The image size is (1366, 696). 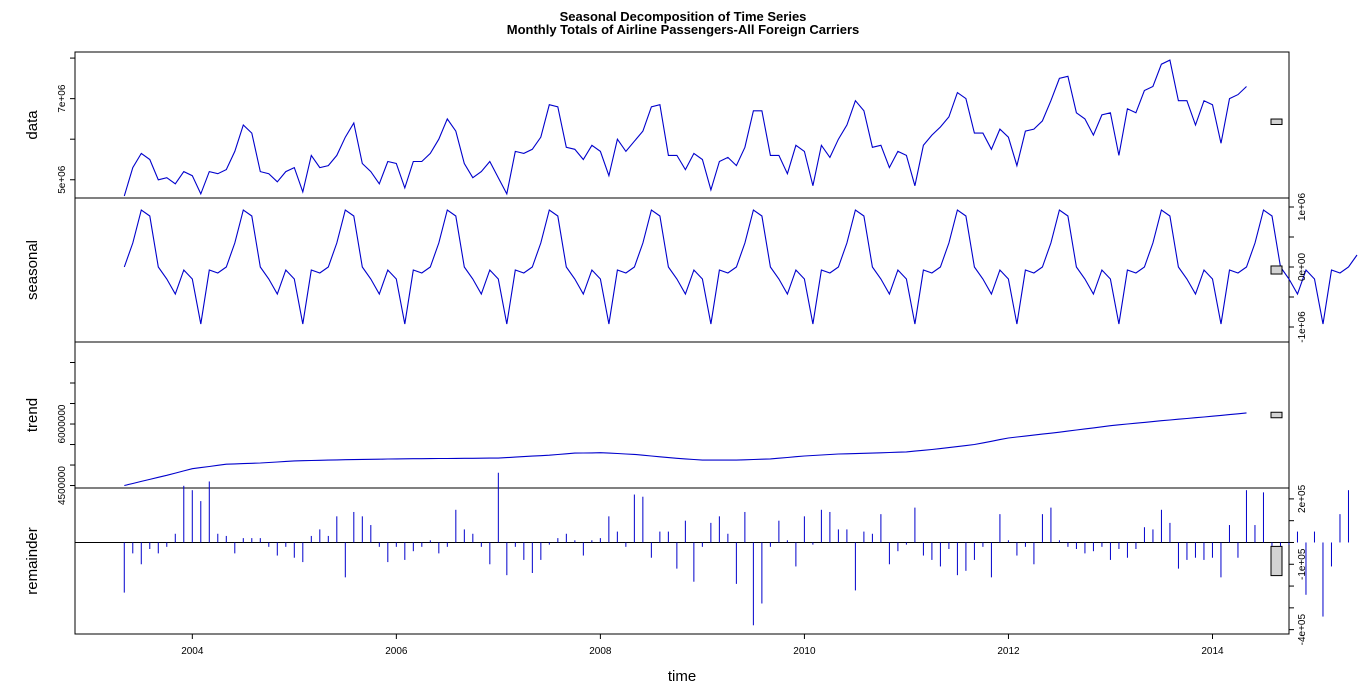 What do you see at coordinates (62, 98) in the screenshot?
I see `y-tick-label-data-1: 7e+06` at bounding box center [62, 98].